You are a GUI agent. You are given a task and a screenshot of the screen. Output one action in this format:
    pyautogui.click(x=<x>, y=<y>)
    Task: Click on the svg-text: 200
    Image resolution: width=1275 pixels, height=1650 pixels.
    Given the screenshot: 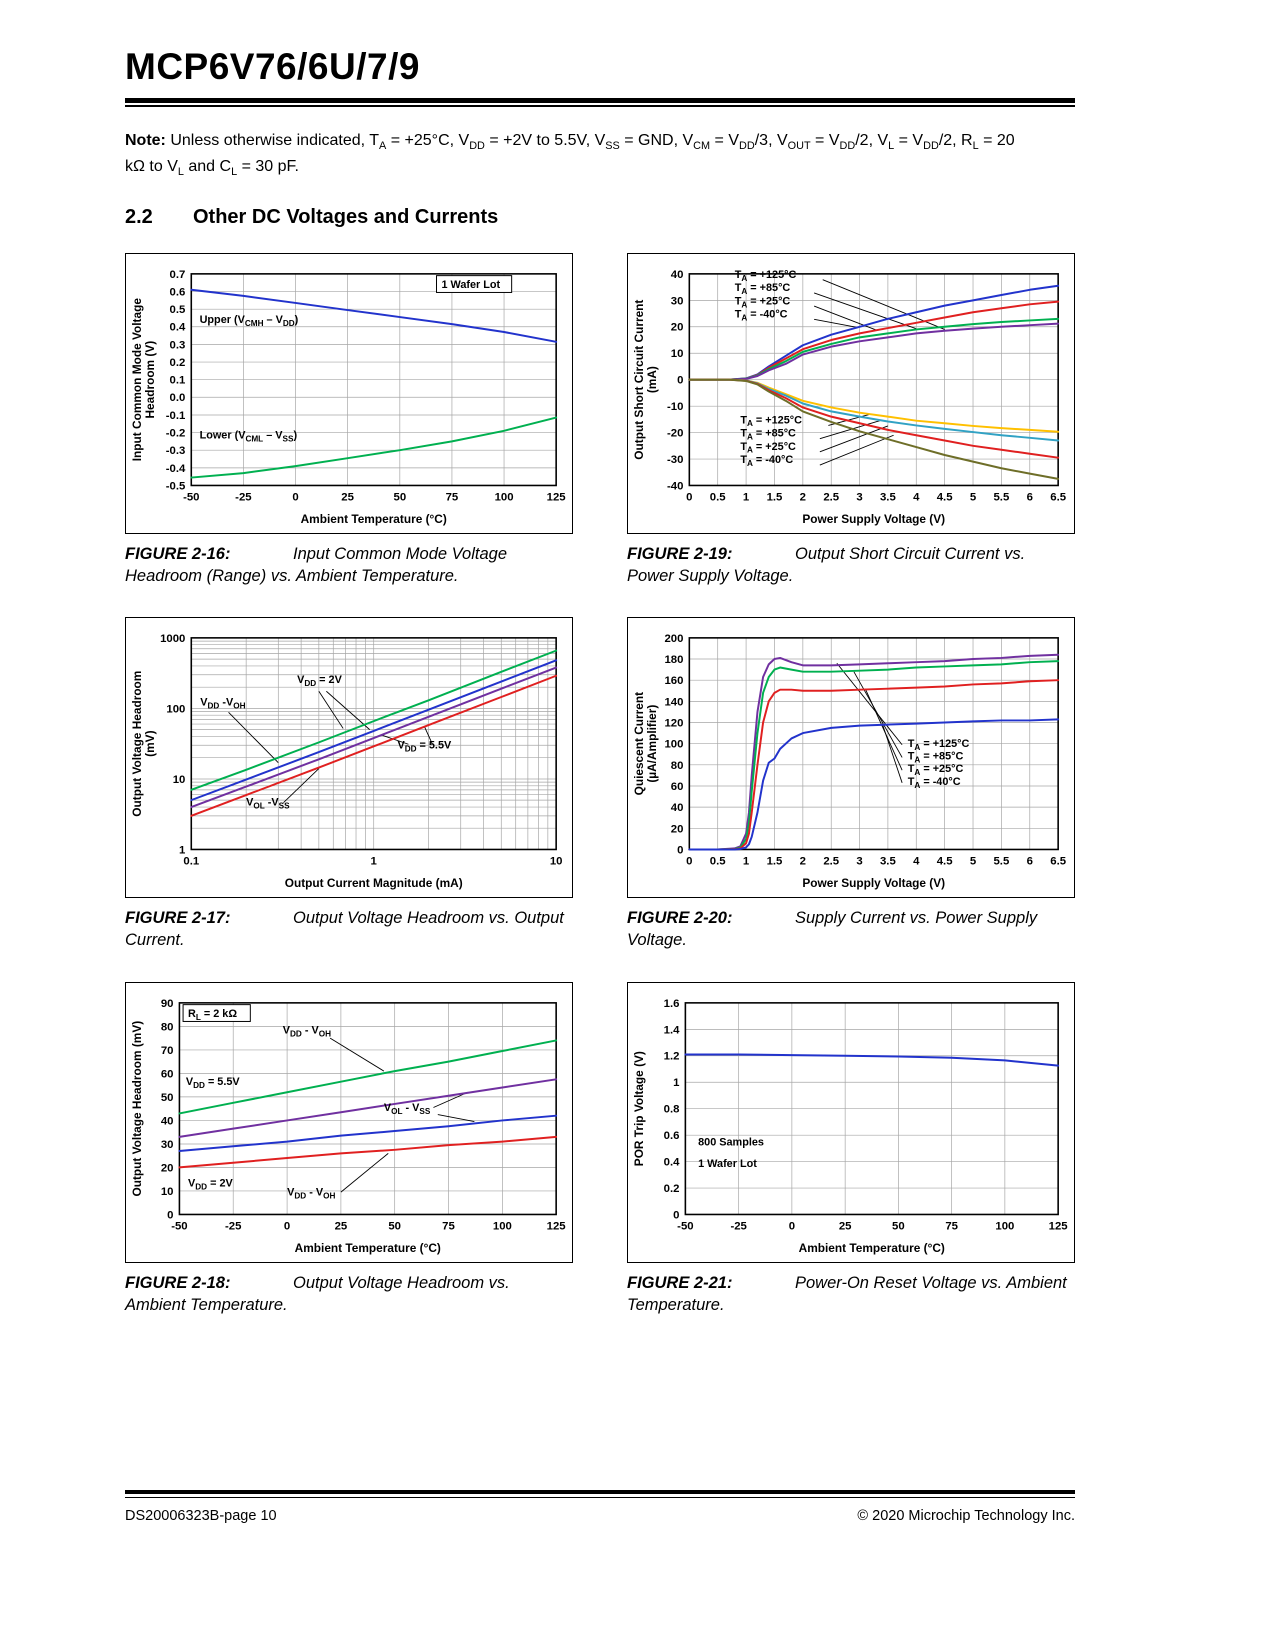 What is the action you would take?
    pyautogui.click(x=673, y=639)
    